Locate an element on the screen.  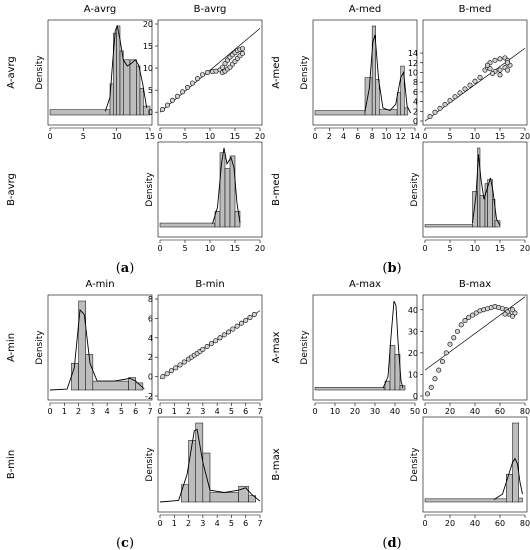
y-tick-label: 20 is located at coordinates (148, 24).